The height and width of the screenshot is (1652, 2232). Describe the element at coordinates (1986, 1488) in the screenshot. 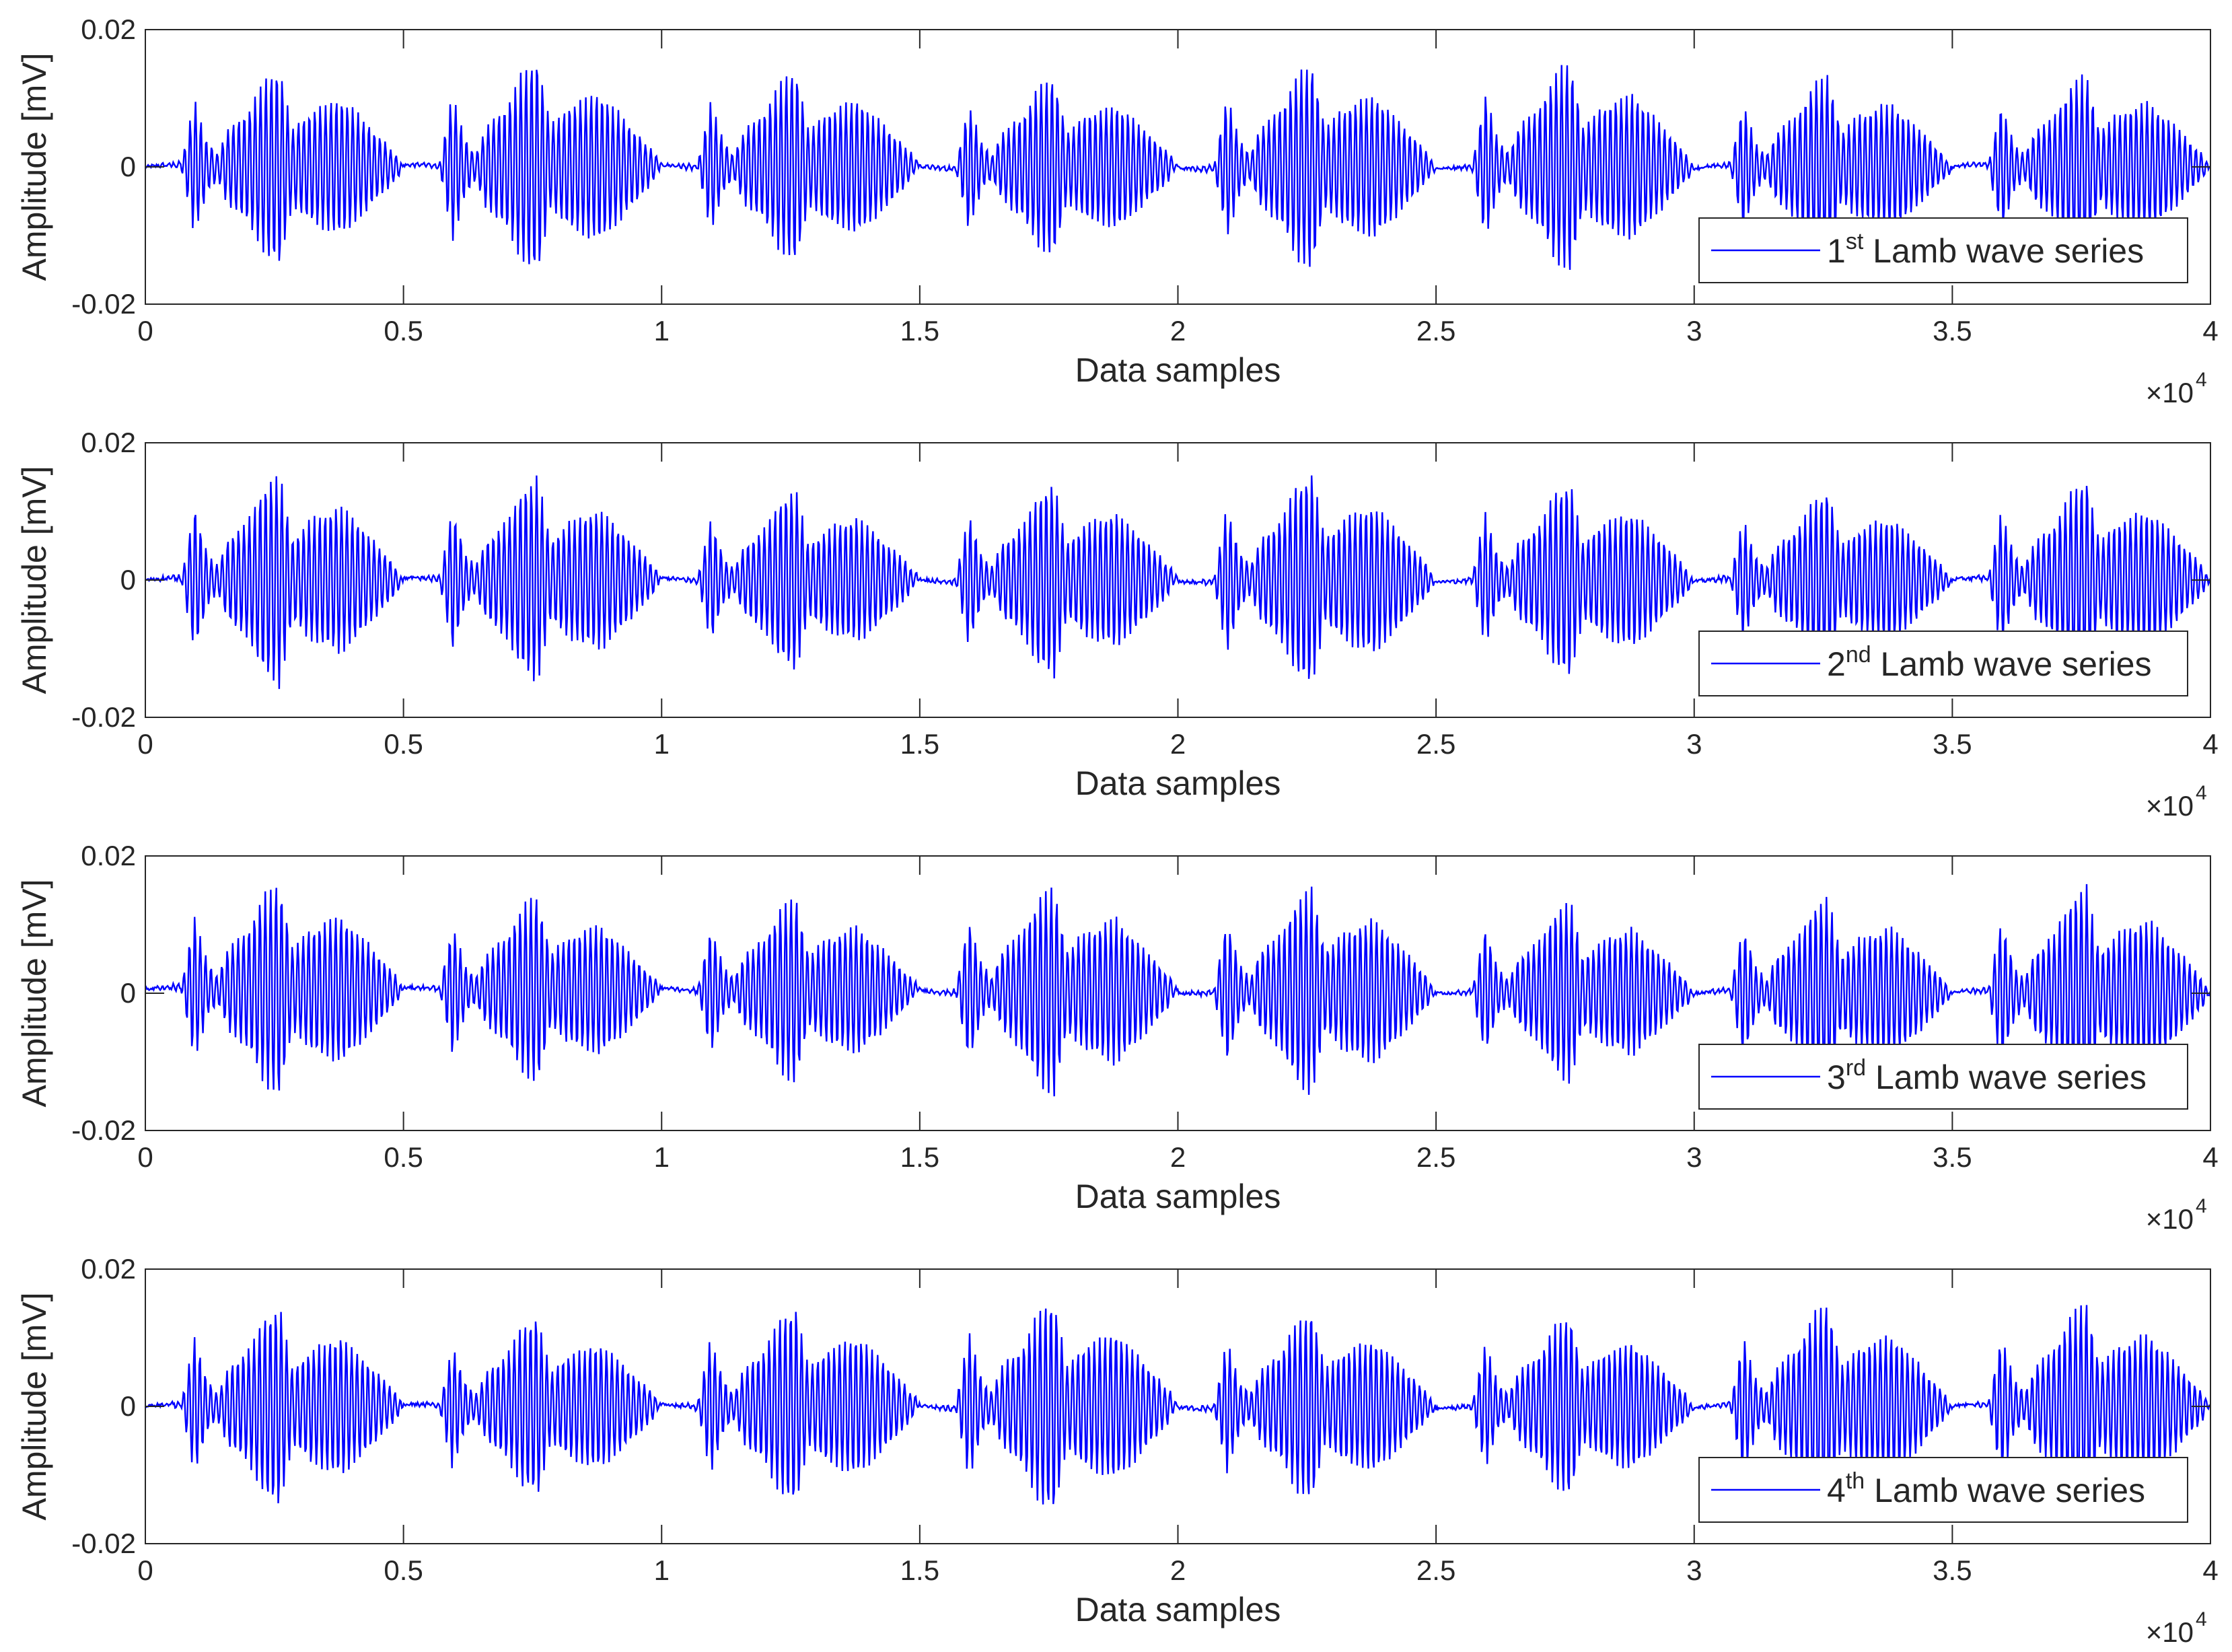

I see `legend-label: 4th Lamb wave series` at that location.